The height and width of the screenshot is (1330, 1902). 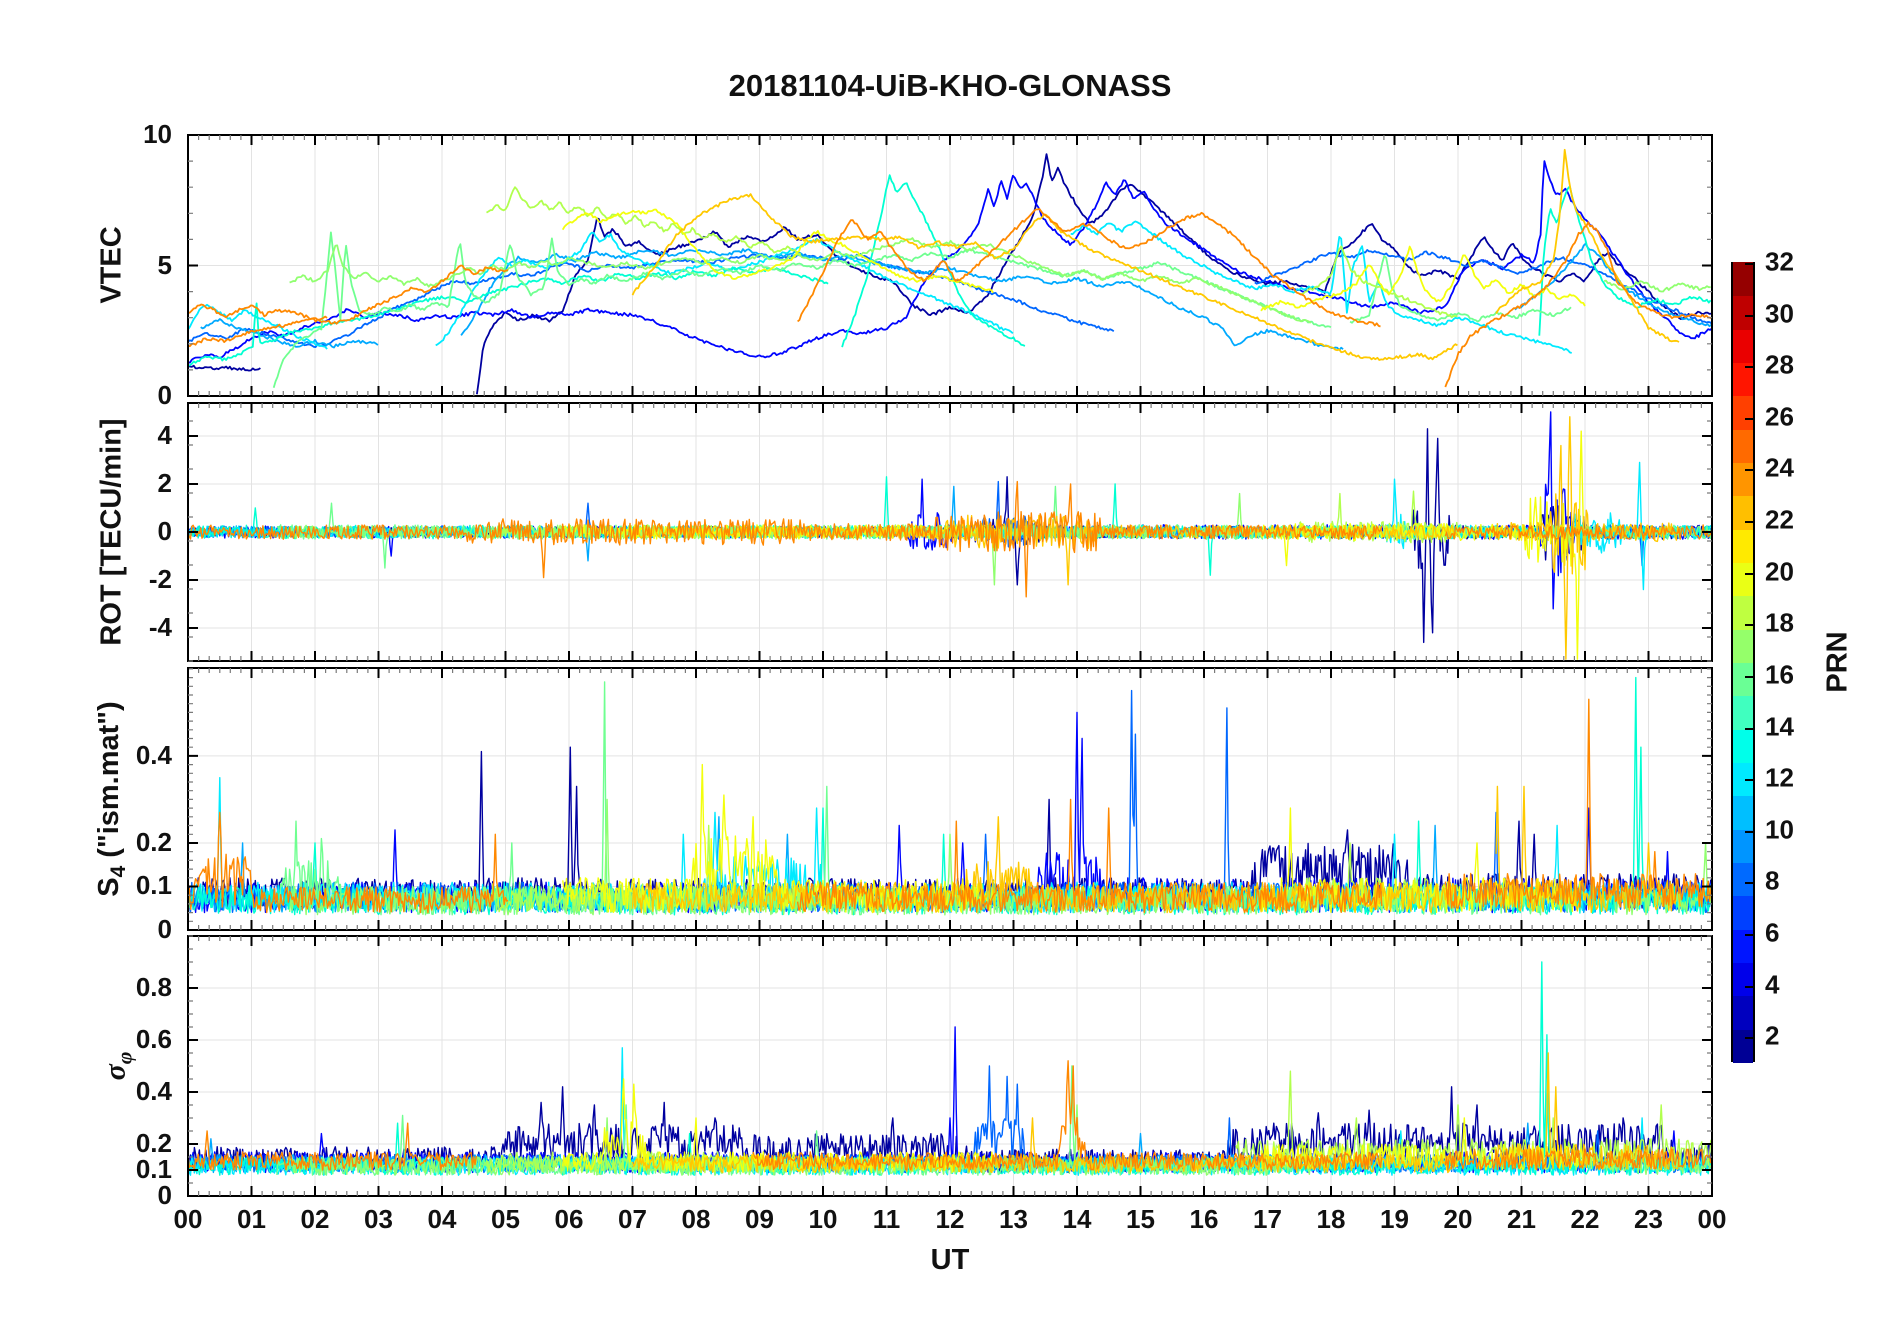 I want to click on colorbar-prn-label: PRN, so click(x=1837, y=662).